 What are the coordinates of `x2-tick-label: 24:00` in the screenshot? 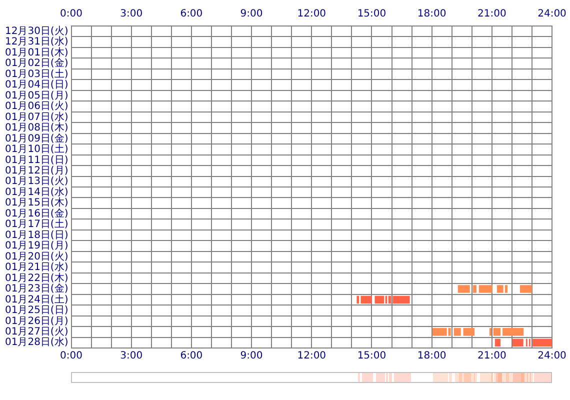 It's located at (552, 14).